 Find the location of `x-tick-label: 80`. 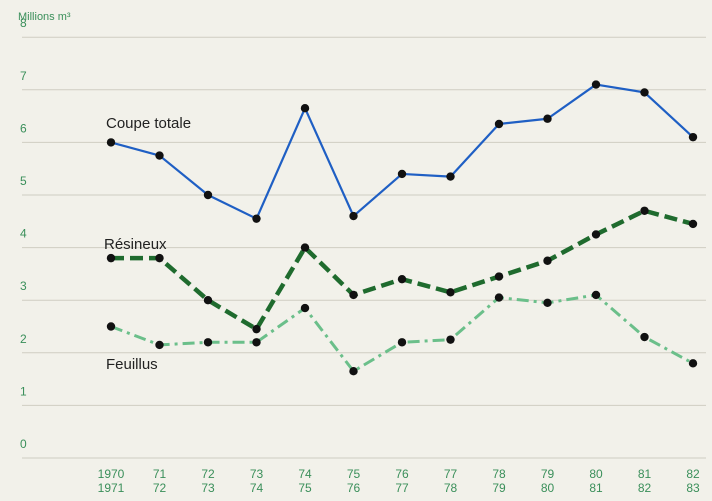

x-tick-label: 80 is located at coordinates (596, 474).